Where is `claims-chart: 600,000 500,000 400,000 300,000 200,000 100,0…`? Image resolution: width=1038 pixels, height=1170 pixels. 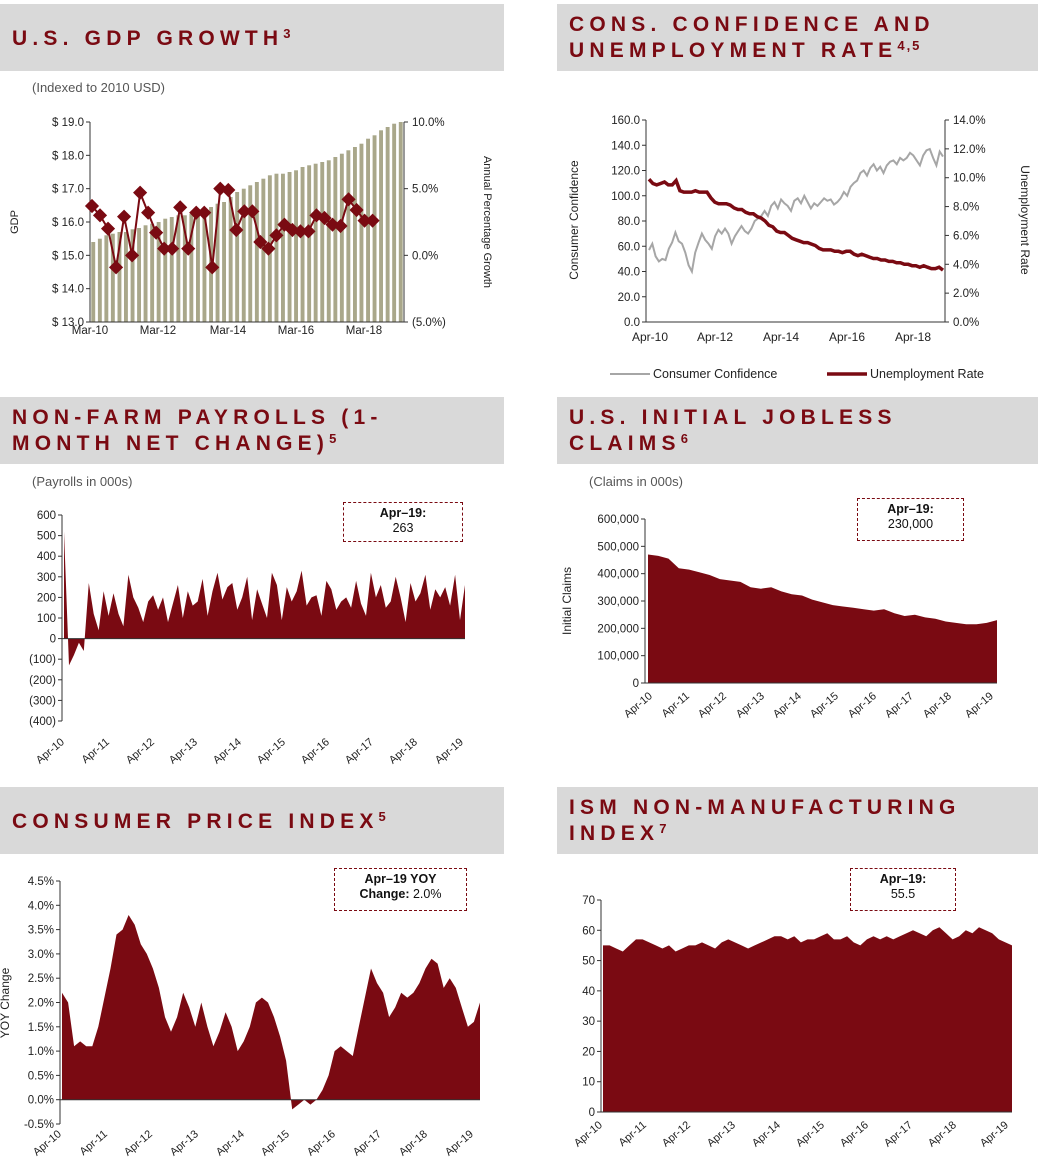 claims-chart: 600,000 500,000 400,000 300,000 200,000 100,0… is located at coordinates (778, 617).